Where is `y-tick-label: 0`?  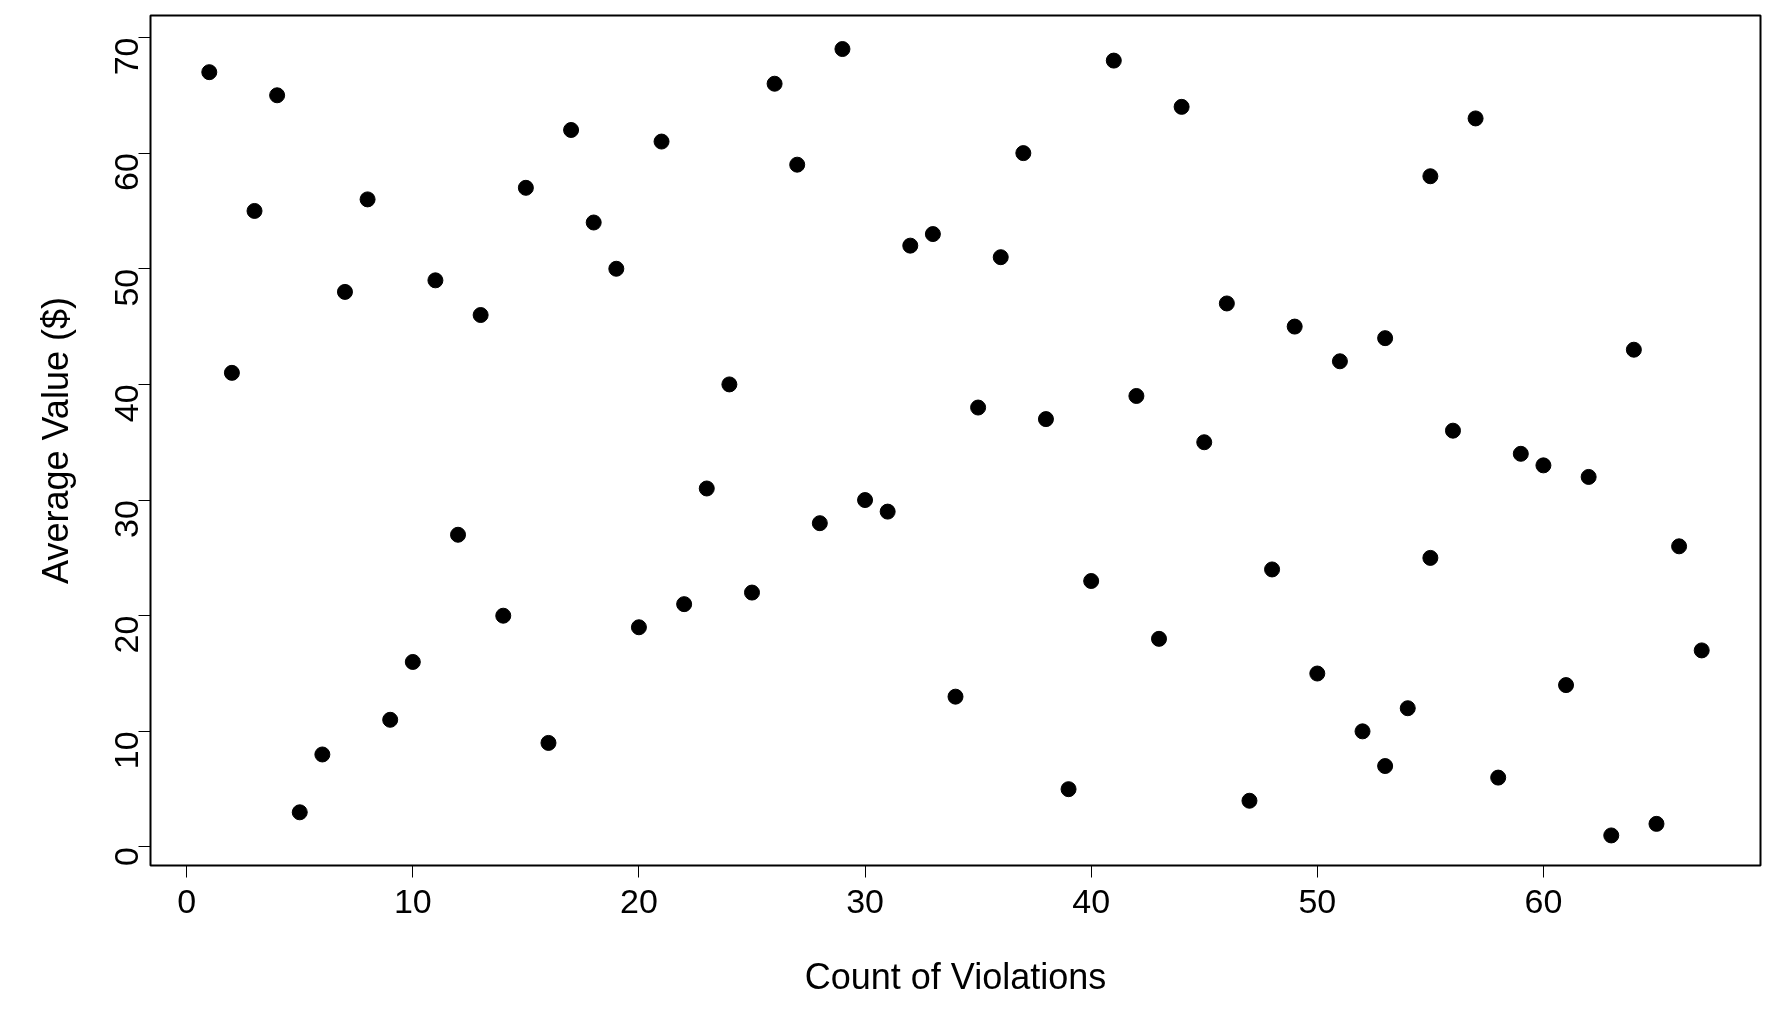
y-tick-label: 0 is located at coordinates (126, 856).